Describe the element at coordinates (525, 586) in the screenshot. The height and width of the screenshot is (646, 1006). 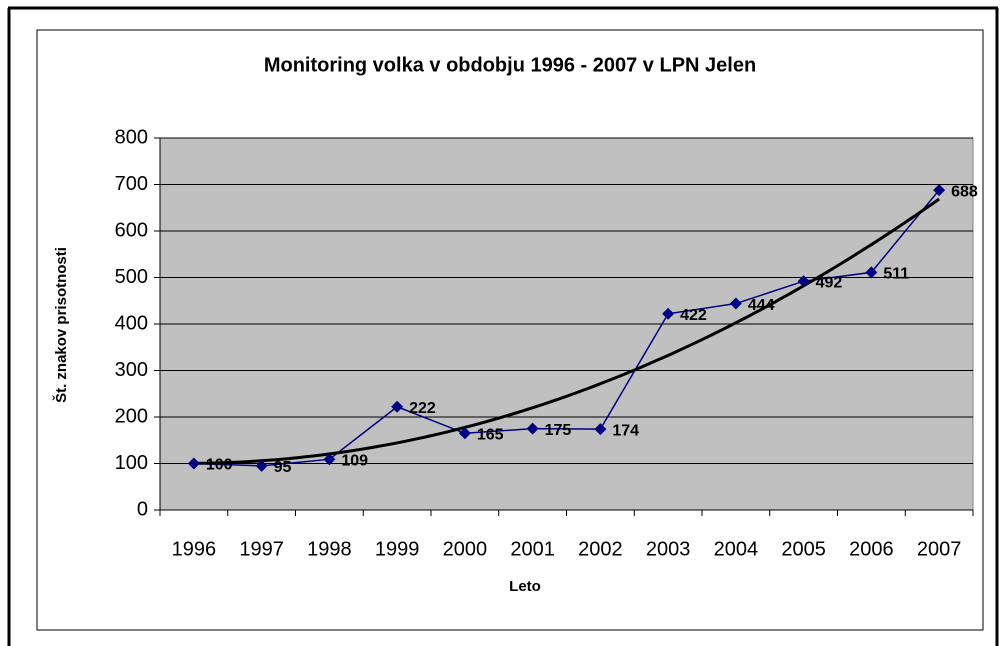
I see `x-axis-label: Leto` at that location.